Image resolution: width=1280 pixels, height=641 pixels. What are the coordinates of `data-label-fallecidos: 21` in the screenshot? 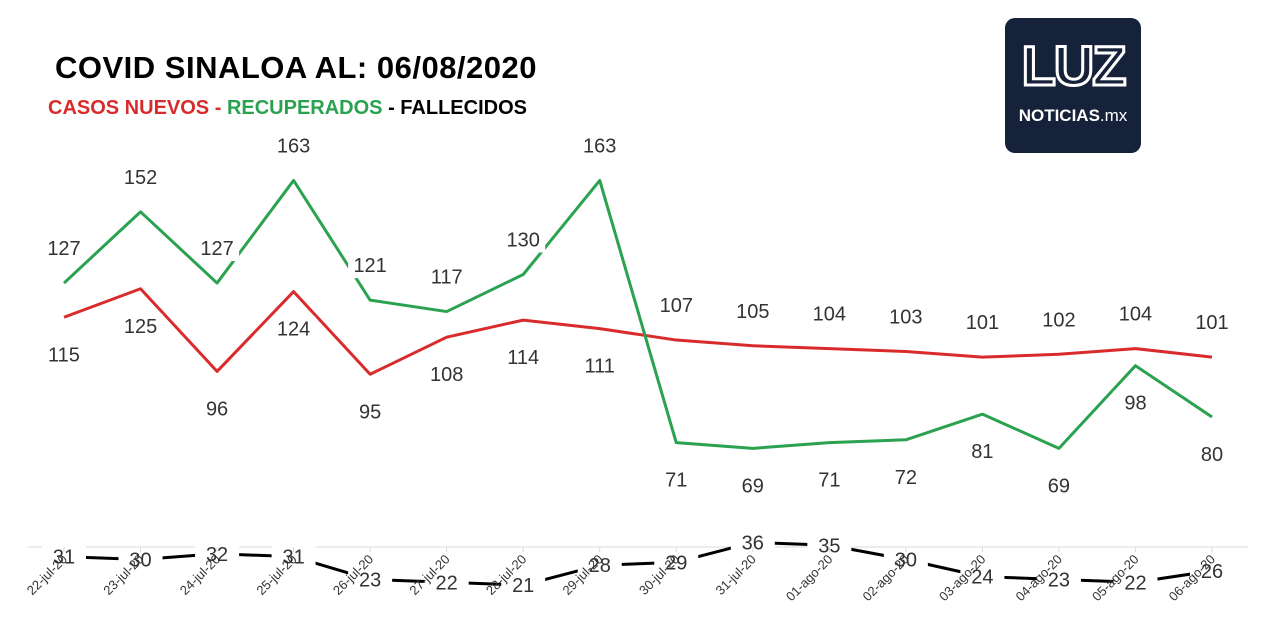 It's located at (523, 586).